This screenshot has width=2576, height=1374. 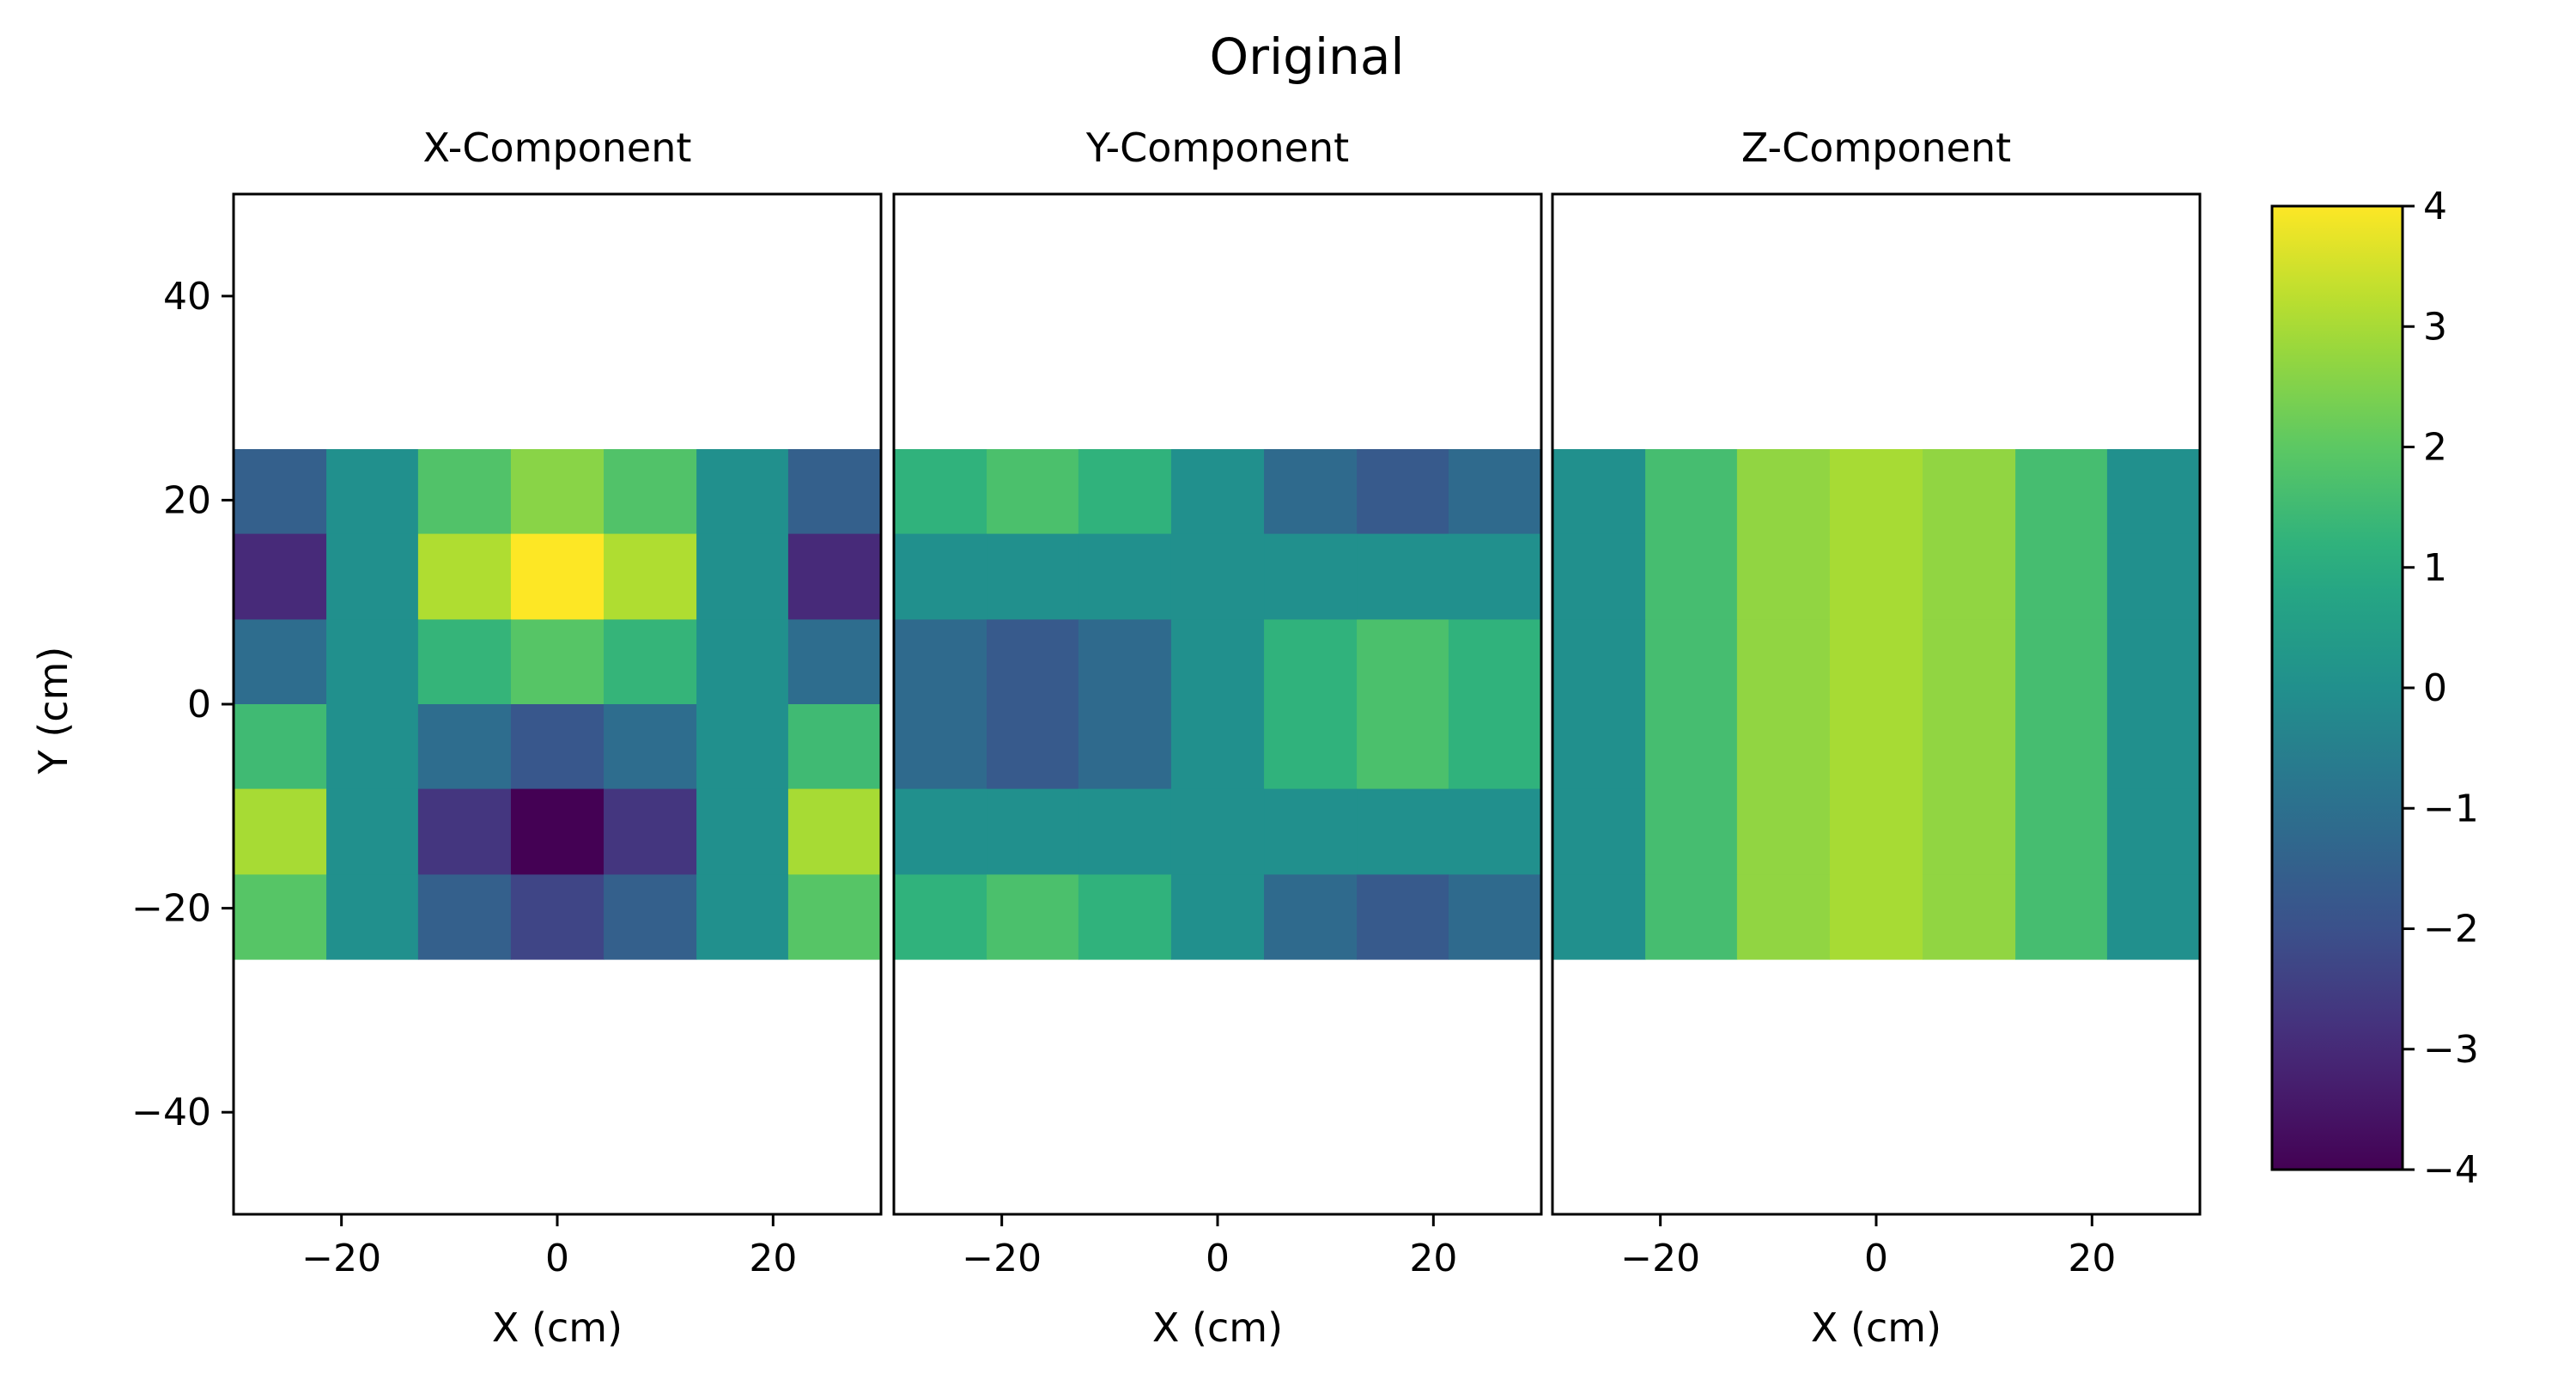 What do you see at coordinates (171, 1112) in the screenshot?
I see `y-tick-label: −40` at bounding box center [171, 1112].